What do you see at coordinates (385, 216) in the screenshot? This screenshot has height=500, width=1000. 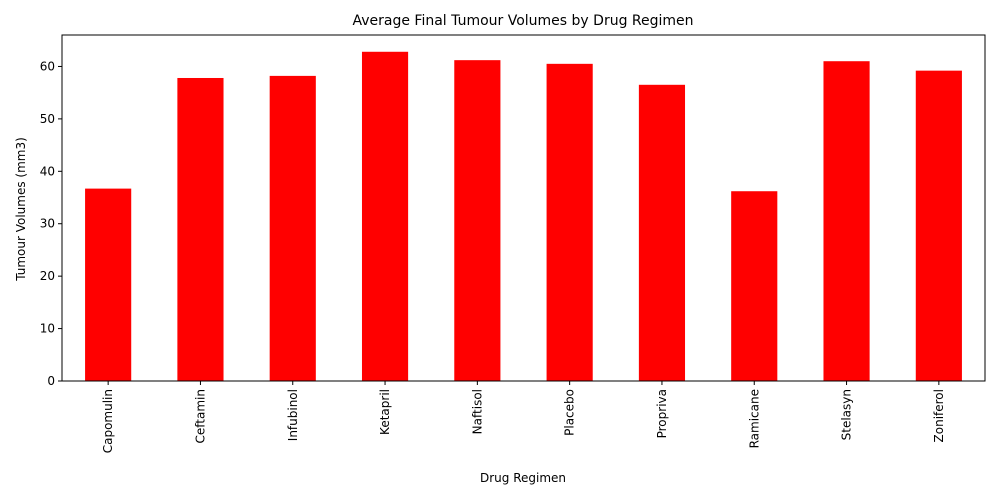 I see `bar-ketapril` at bounding box center [385, 216].